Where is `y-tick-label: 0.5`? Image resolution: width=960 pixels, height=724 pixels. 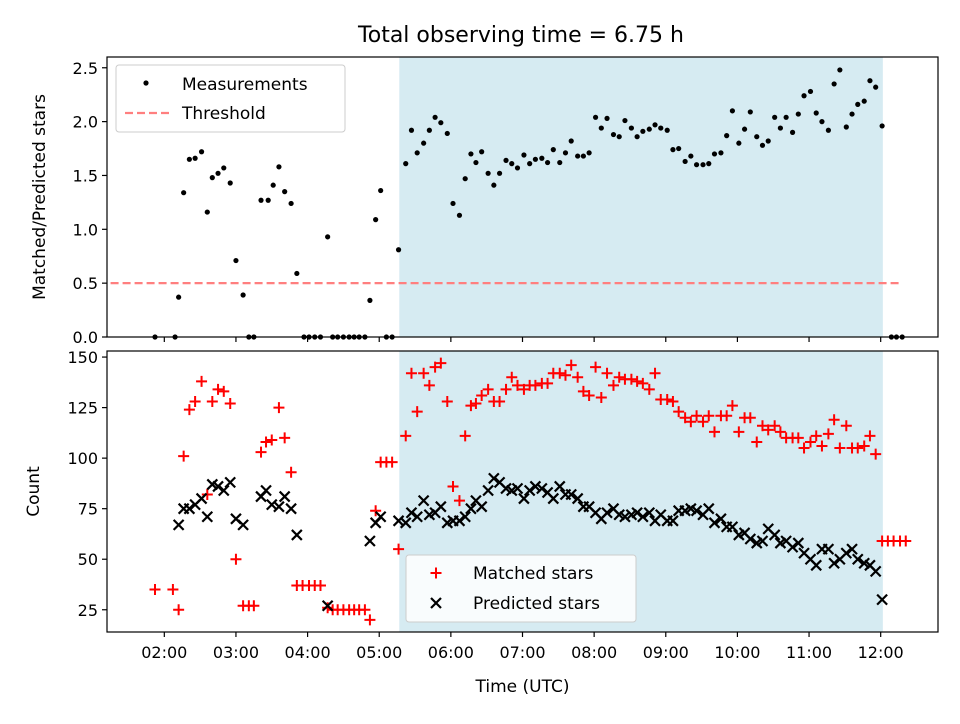
y-tick-label: 0.5 is located at coordinates (85, 283).